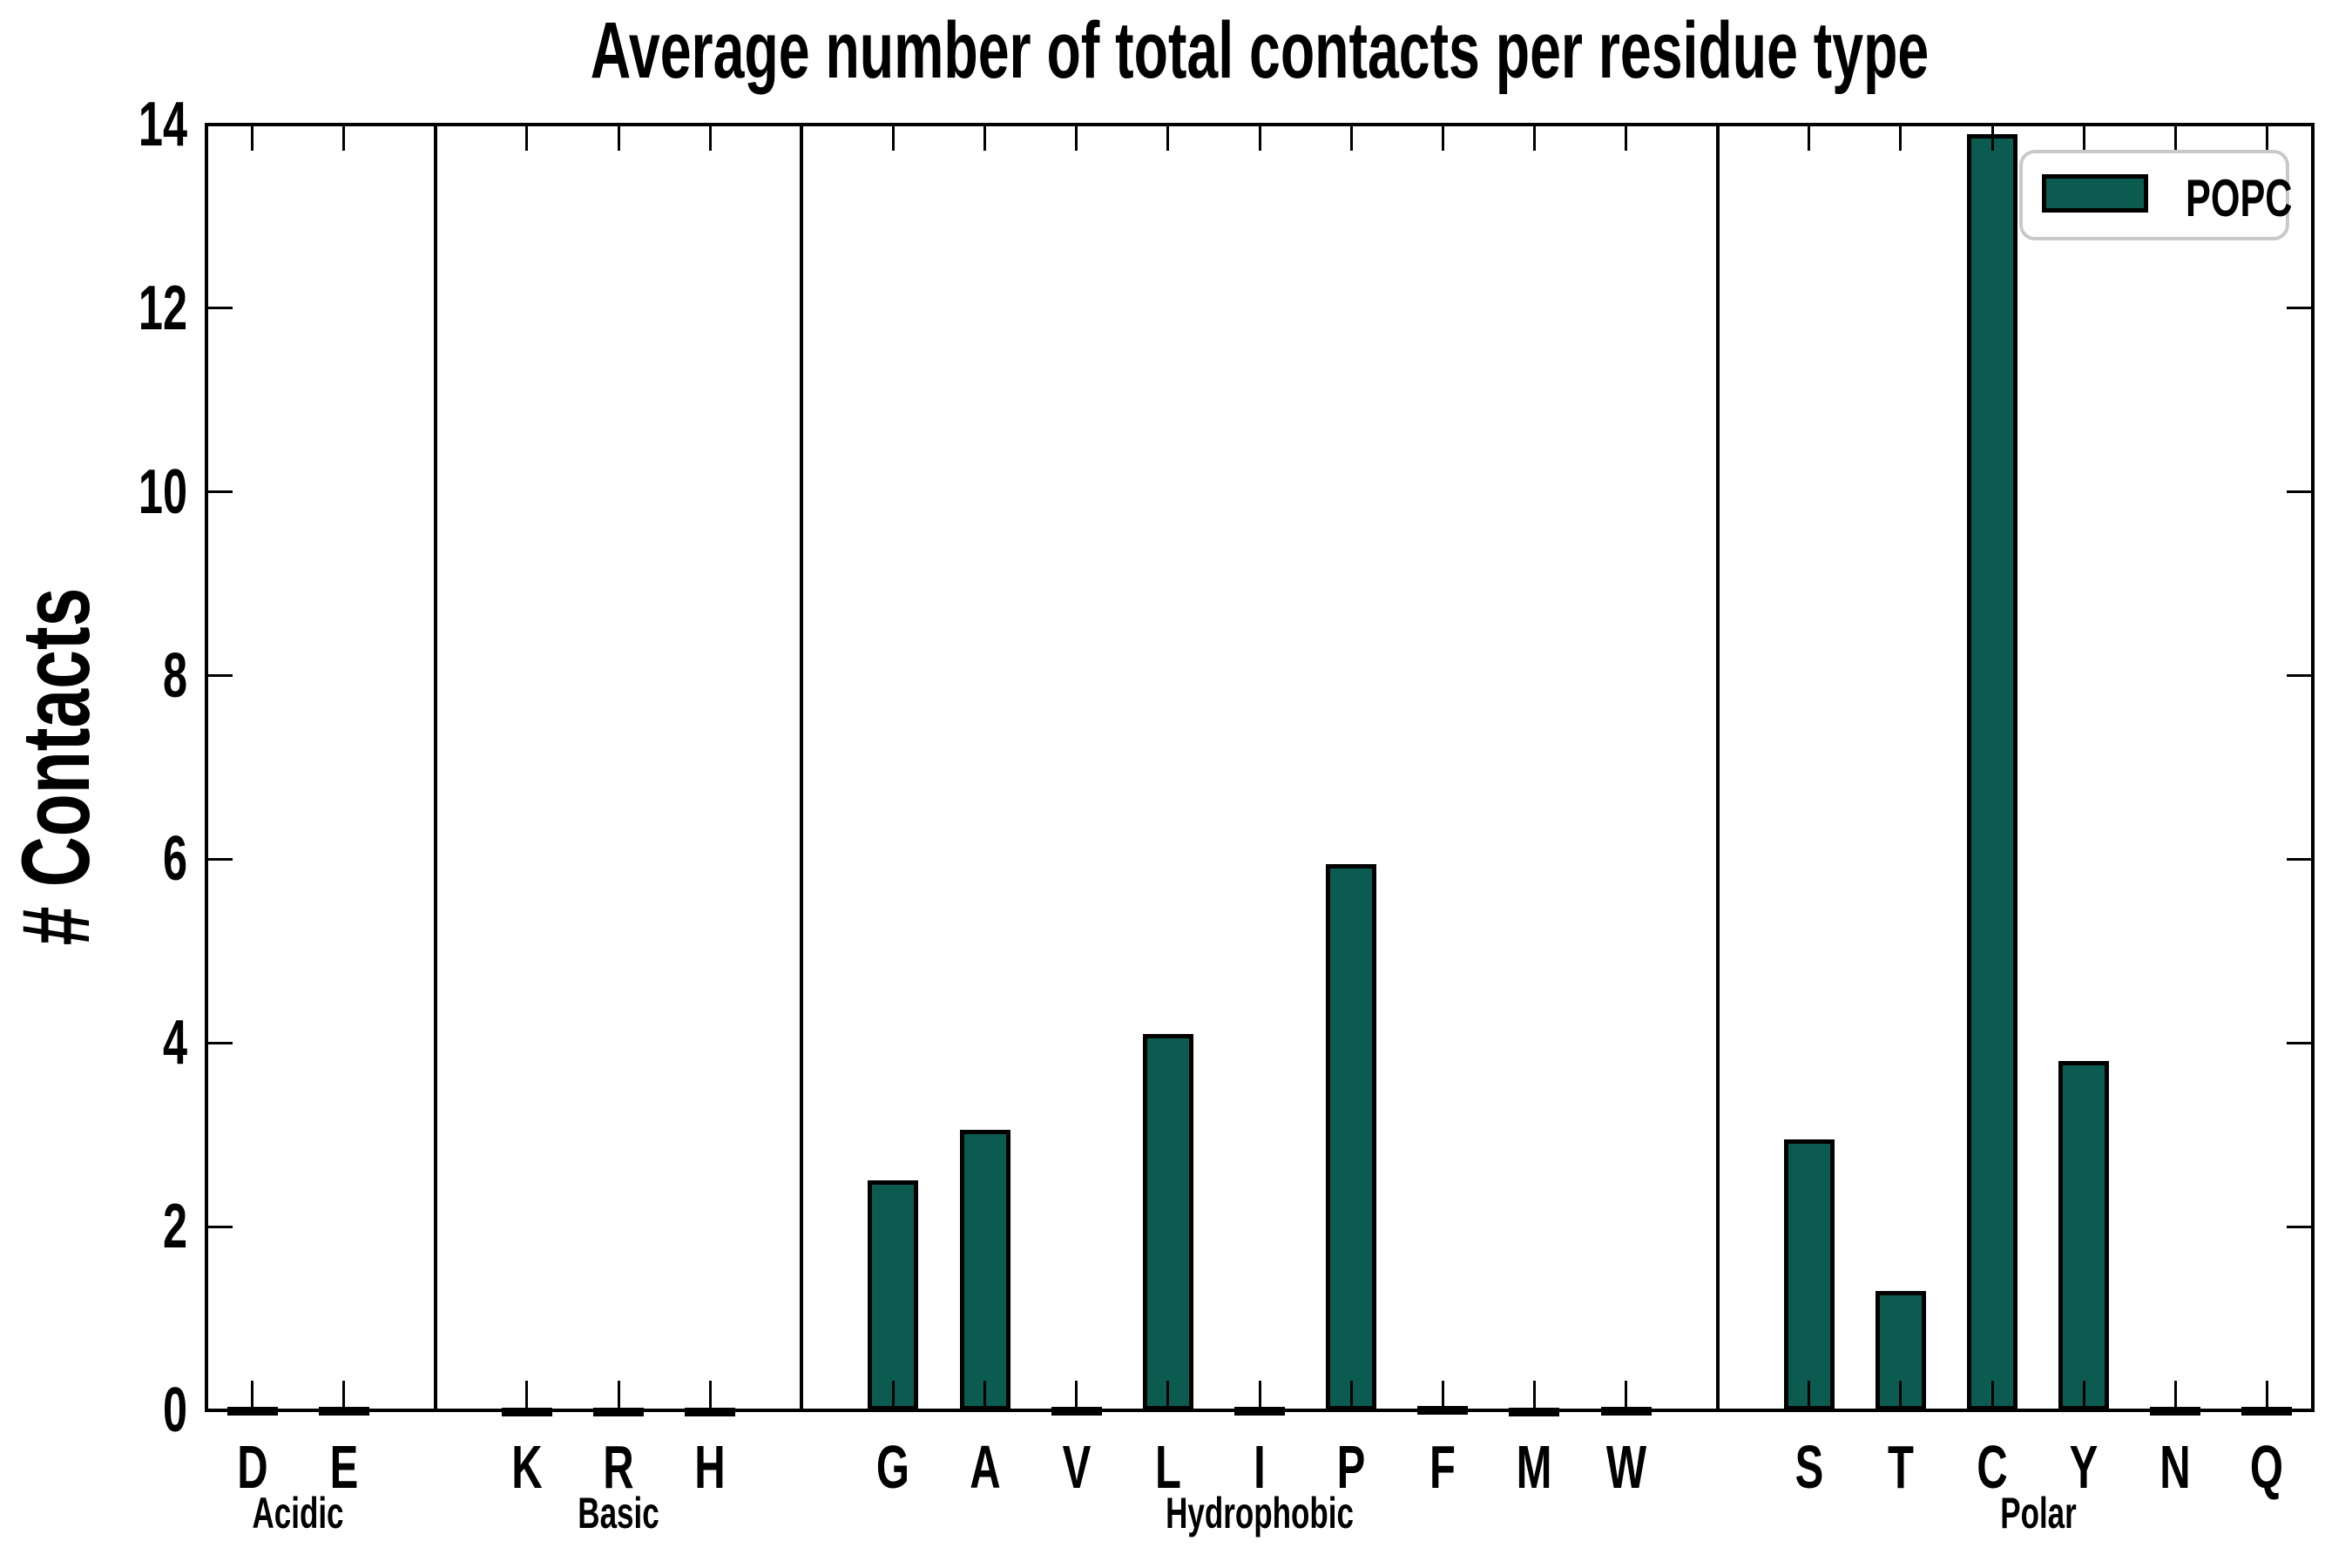  Describe the element at coordinates (2095, 193) in the screenshot. I see `legend-swatch` at that location.